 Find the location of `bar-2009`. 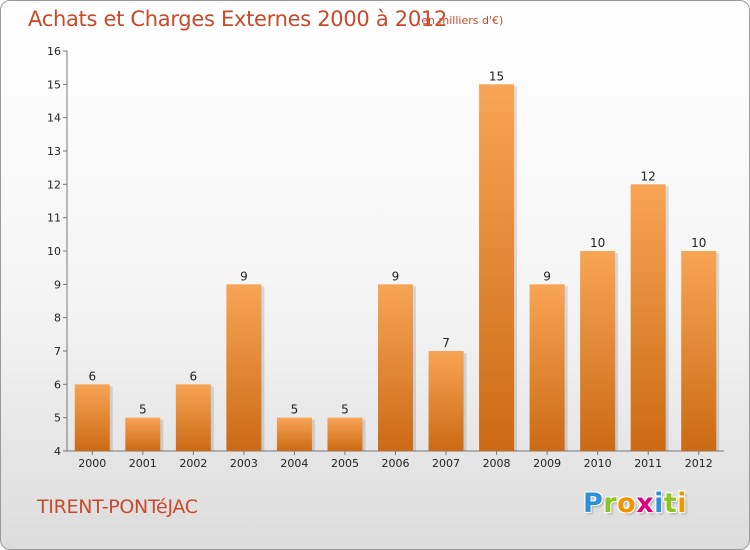

bar-2009 is located at coordinates (547, 367).